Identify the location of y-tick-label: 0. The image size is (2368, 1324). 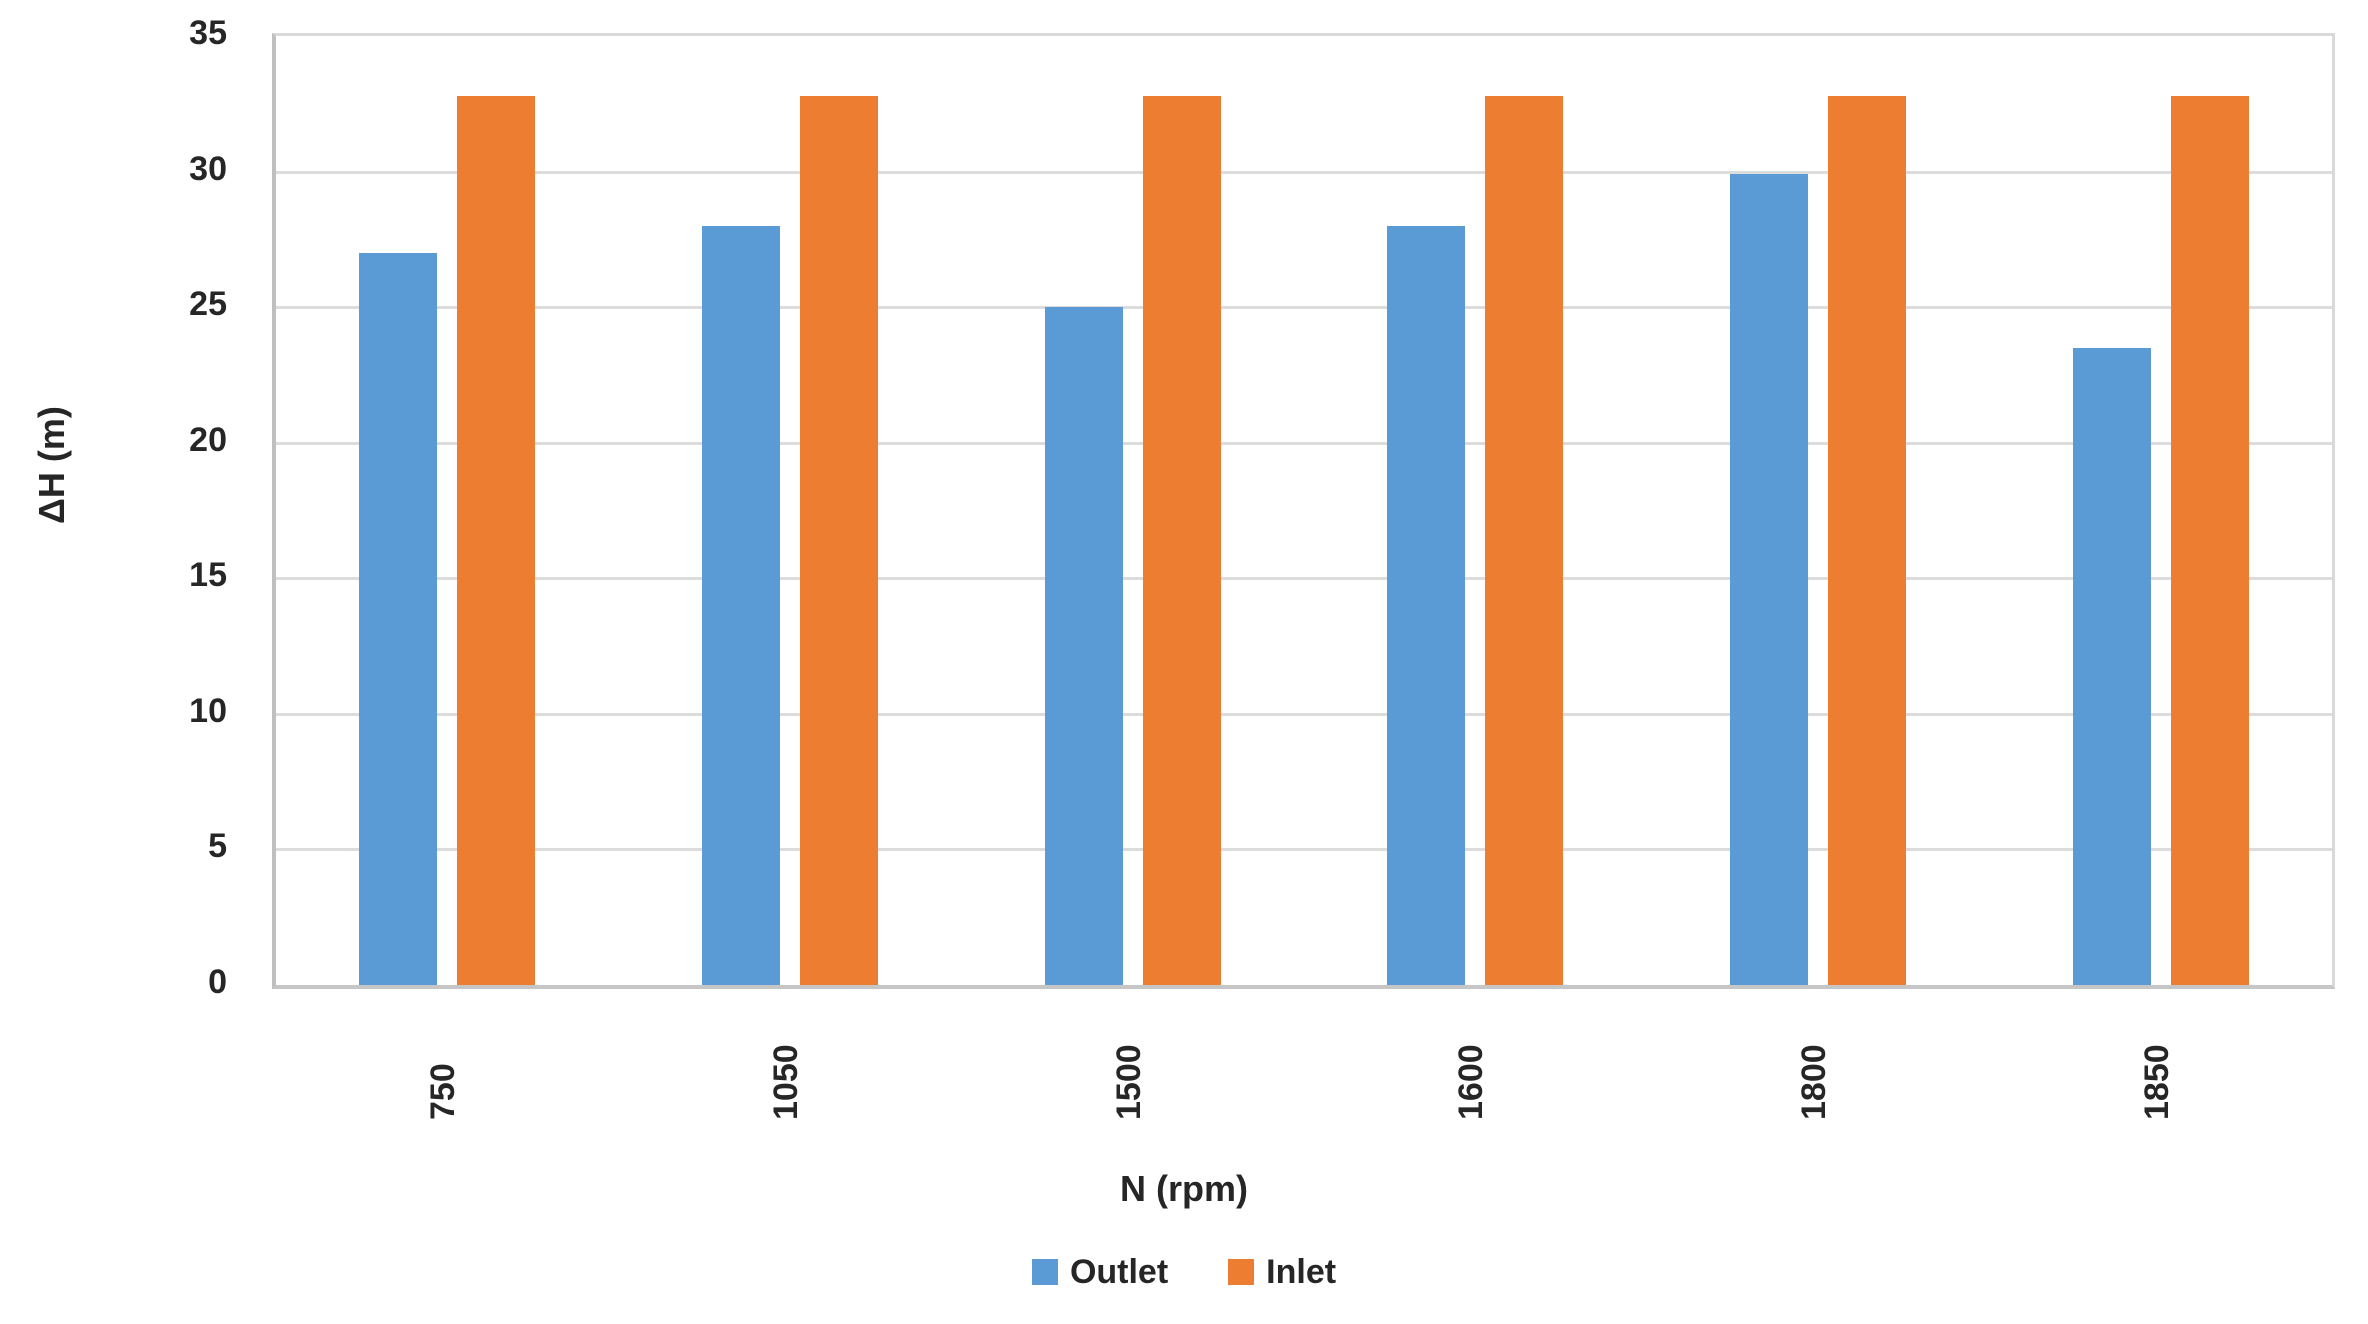
(217, 982).